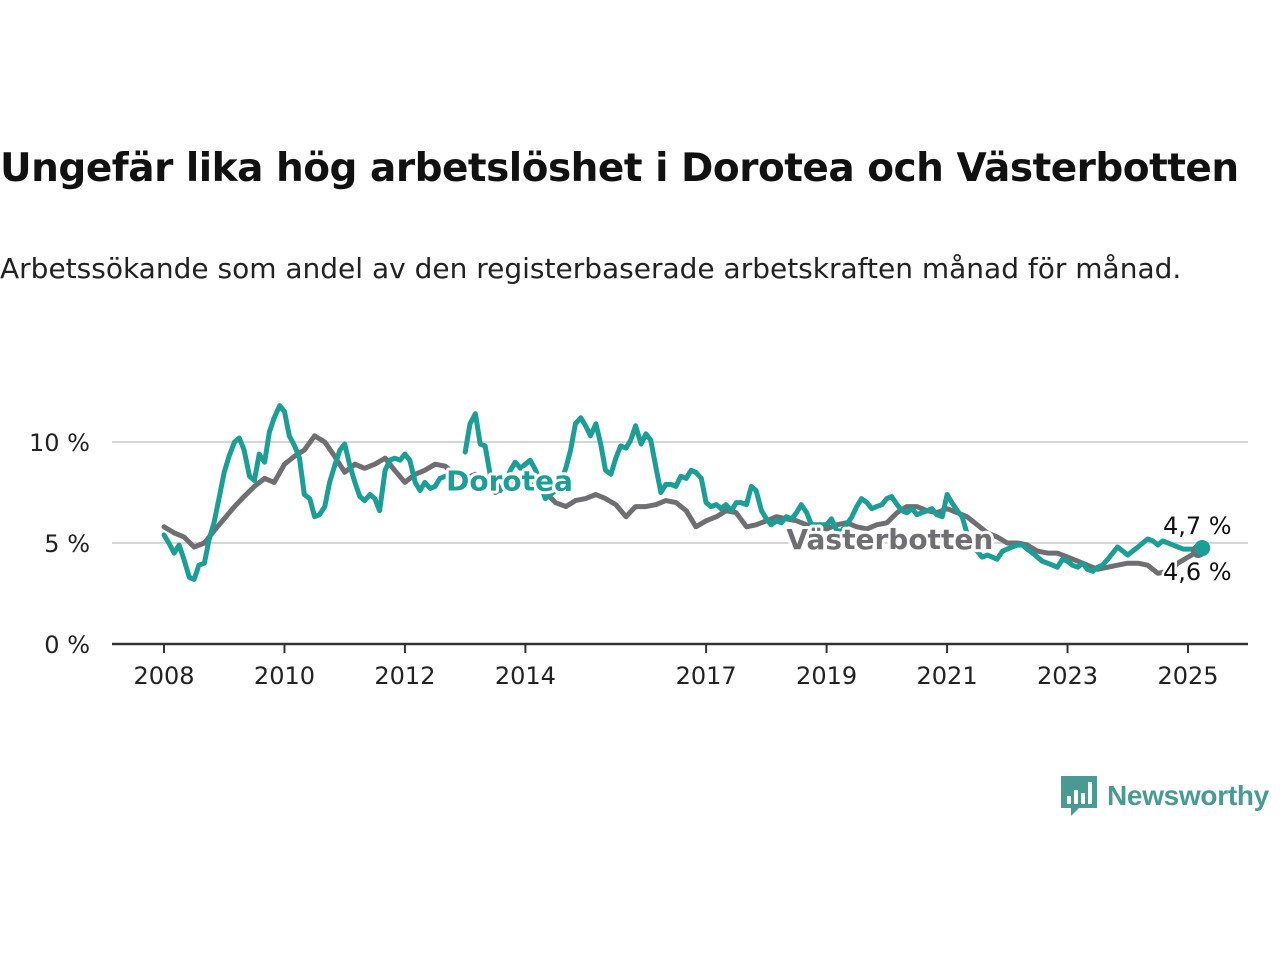 Image resolution: width=1280 pixels, height=960 pixels. I want to click on x-tick-label: 2017, so click(706, 676).